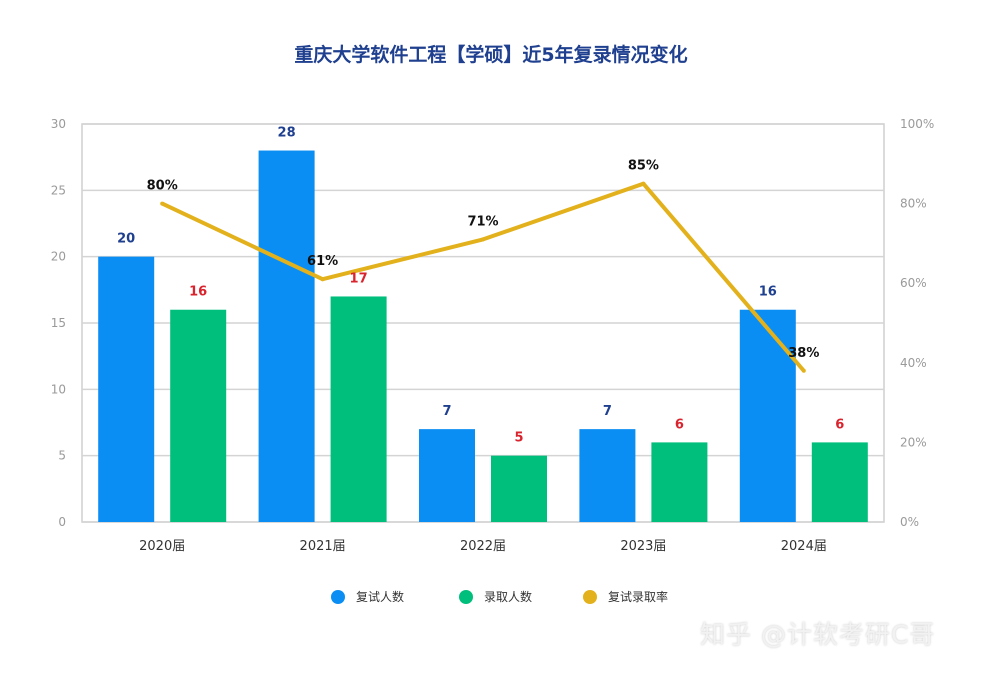 This screenshot has width=982, height=674. What do you see at coordinates (909, 522) in the screenshot?
I see `right-tick-label: 0%` at bounding box center [909, 522].